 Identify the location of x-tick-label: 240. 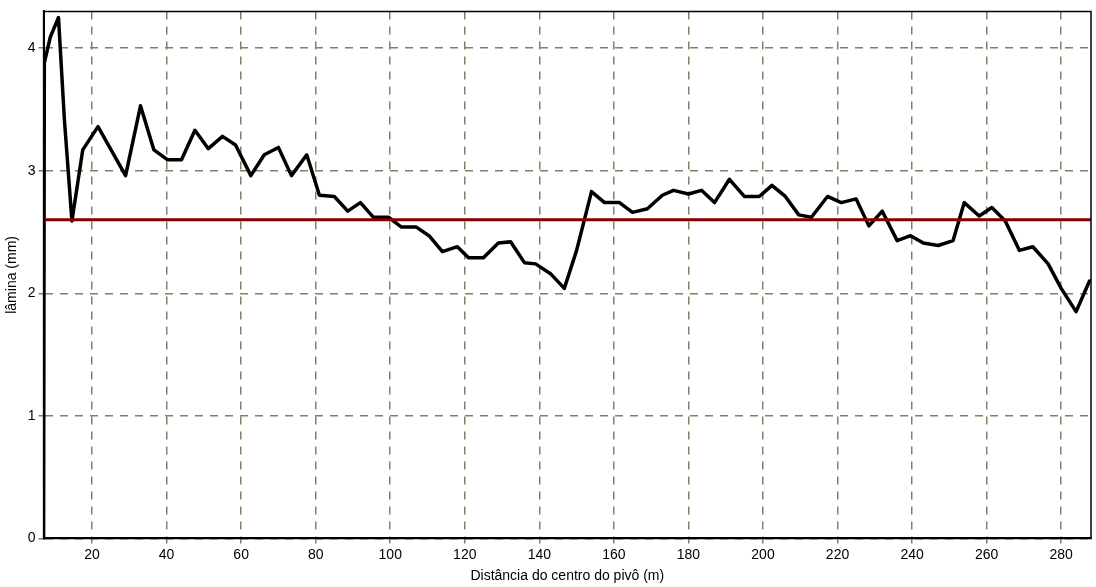
(912, 553).